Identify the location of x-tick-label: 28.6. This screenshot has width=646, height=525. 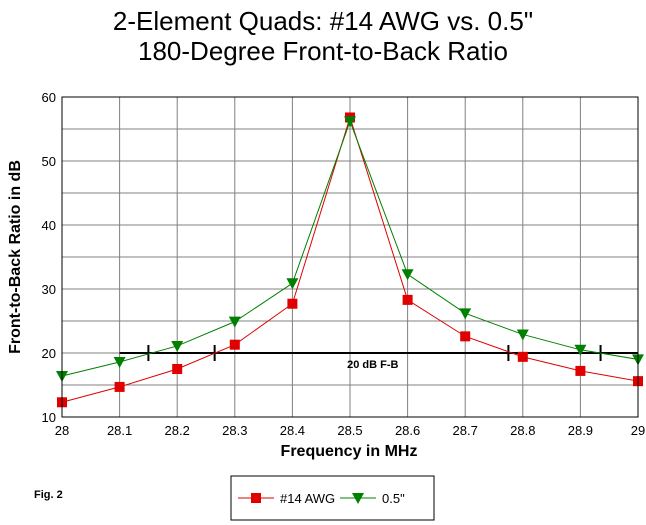
(407, 430).